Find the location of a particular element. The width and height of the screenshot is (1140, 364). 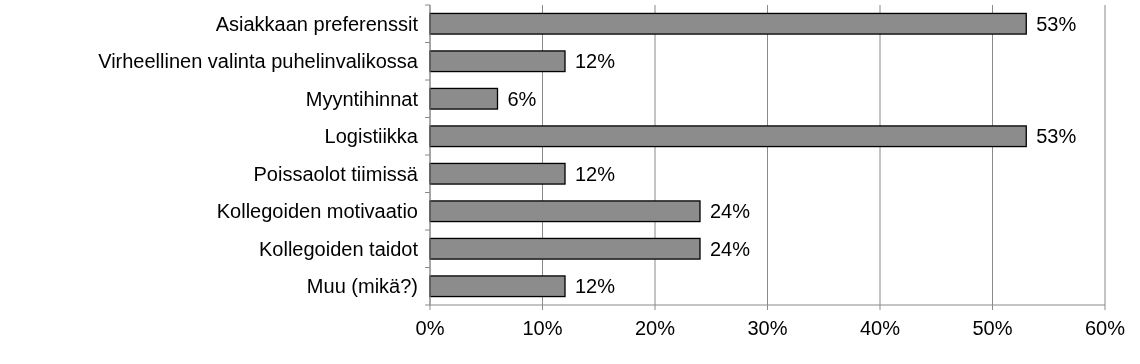

y-tick-label: Virheellinen valinta puhelinvalikossa is located at coordinates (258, 61).